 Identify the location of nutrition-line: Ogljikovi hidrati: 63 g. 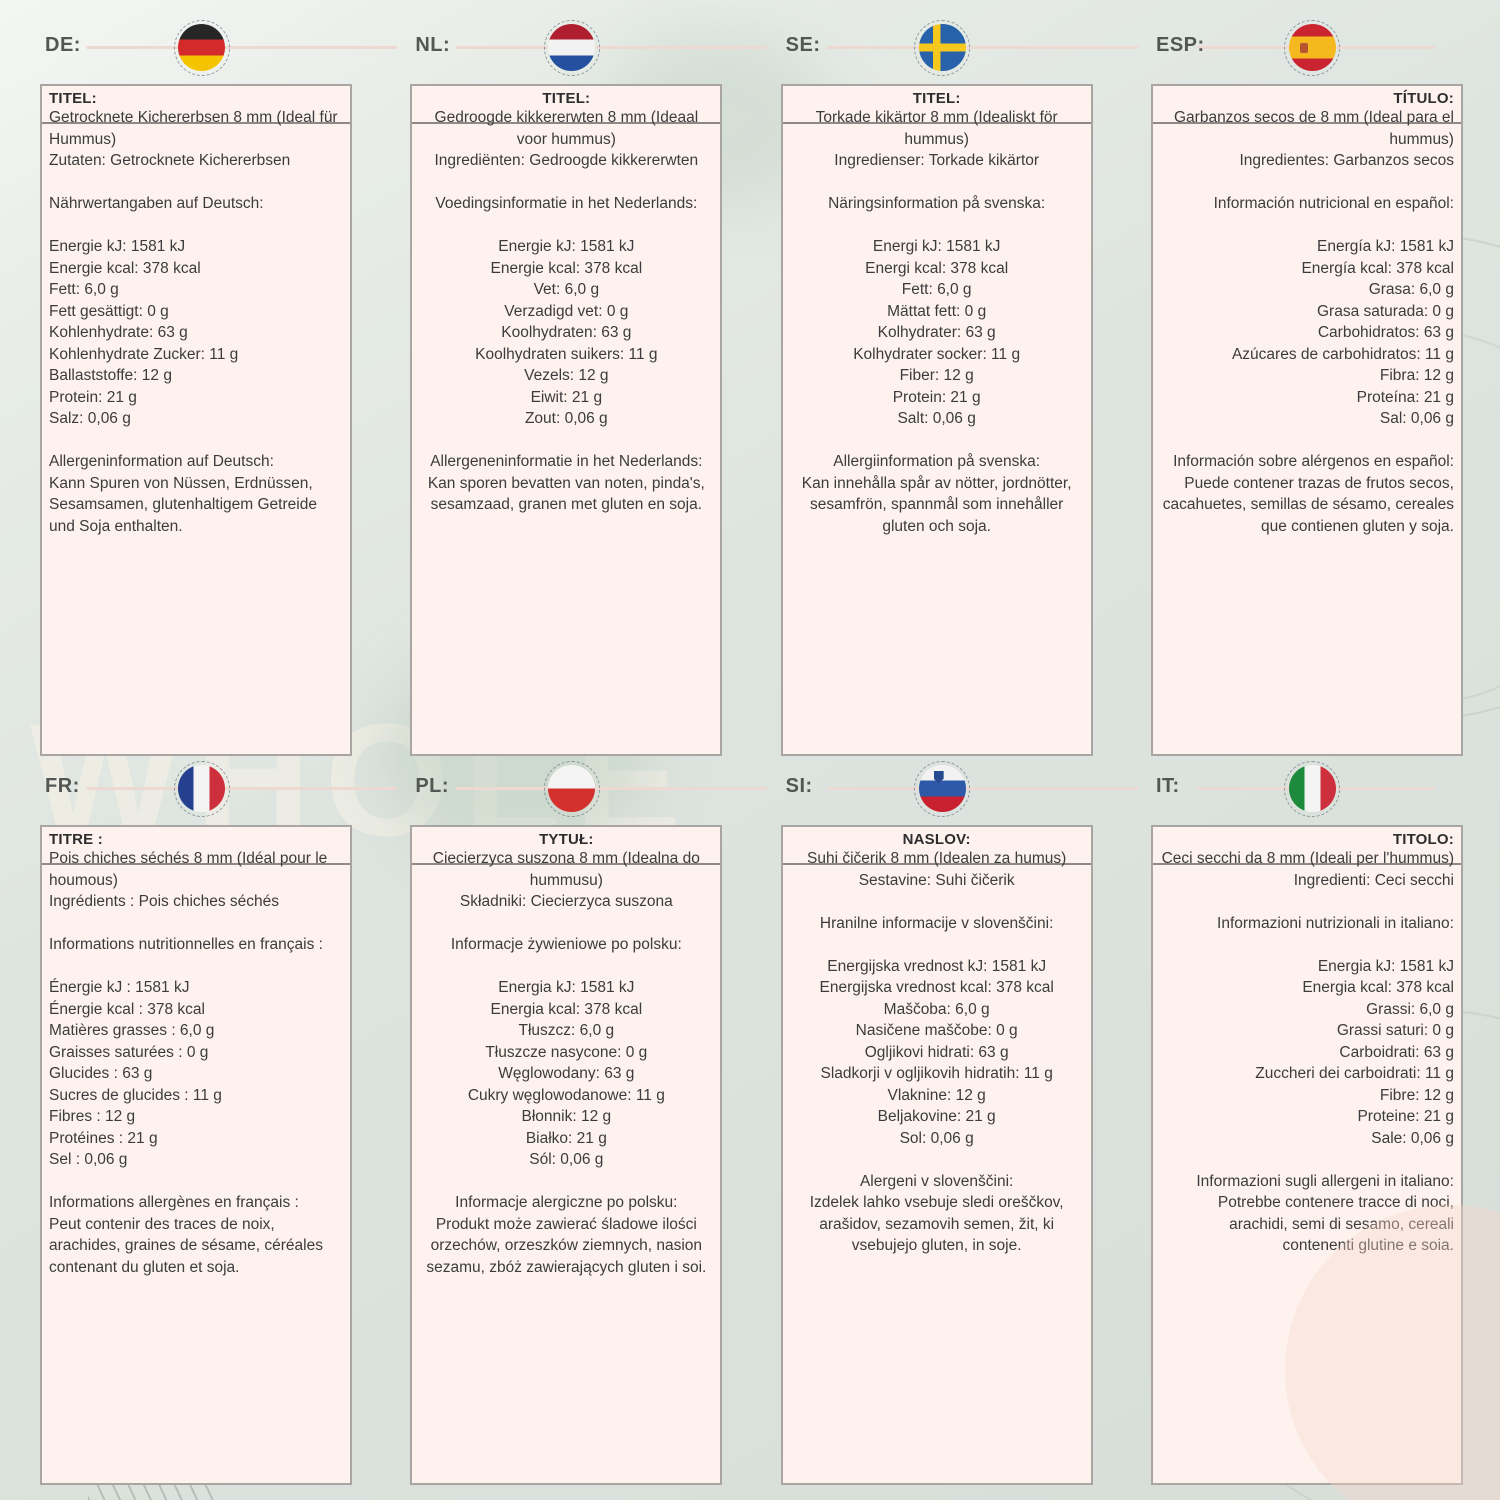
(936, 1052).